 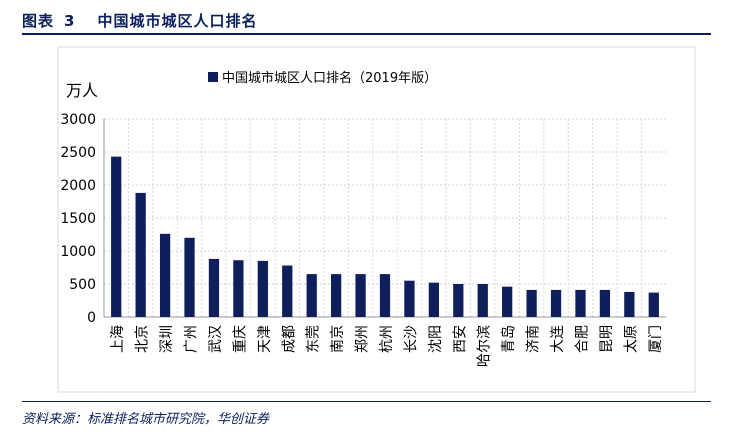 What do you see at coordinates (360, 295) in the screenshot?
I see `bar-郑州` at bounding box center [360, 295].